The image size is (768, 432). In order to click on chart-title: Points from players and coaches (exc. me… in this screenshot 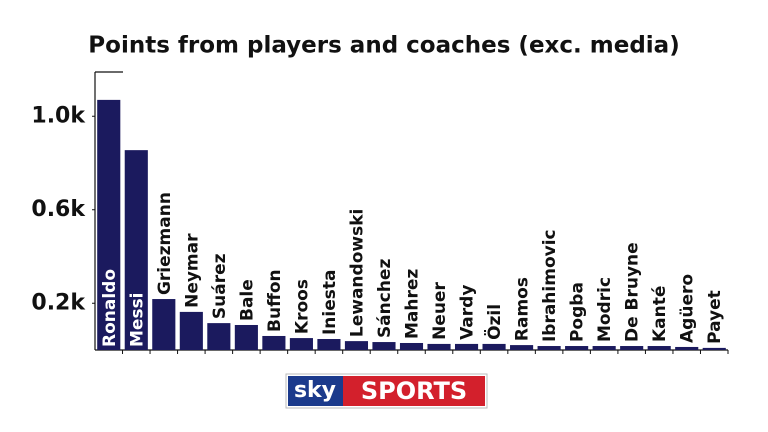, I will do `click(383, 46)`.